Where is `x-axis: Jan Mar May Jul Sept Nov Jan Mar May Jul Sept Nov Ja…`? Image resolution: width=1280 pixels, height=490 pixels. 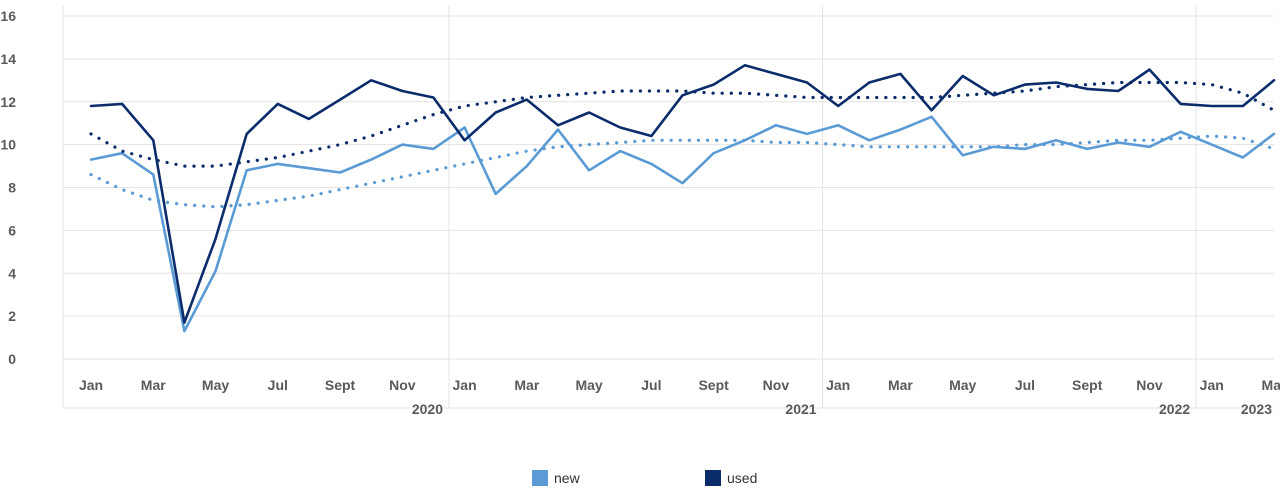 x-axis: Jan Mar May Jul Sept Nov Jan Mar May Jul Sept Nov Ja… is located at coordinates (679, 397).